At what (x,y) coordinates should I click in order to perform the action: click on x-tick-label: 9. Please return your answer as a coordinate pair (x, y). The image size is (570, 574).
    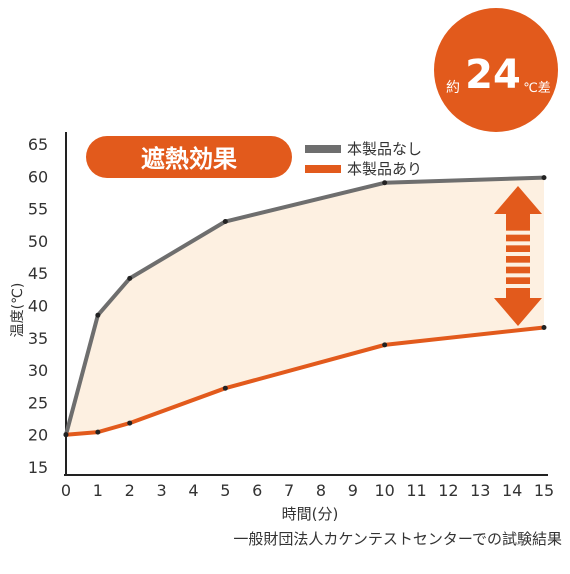
    Looking at the image, I should click on (353, 490).